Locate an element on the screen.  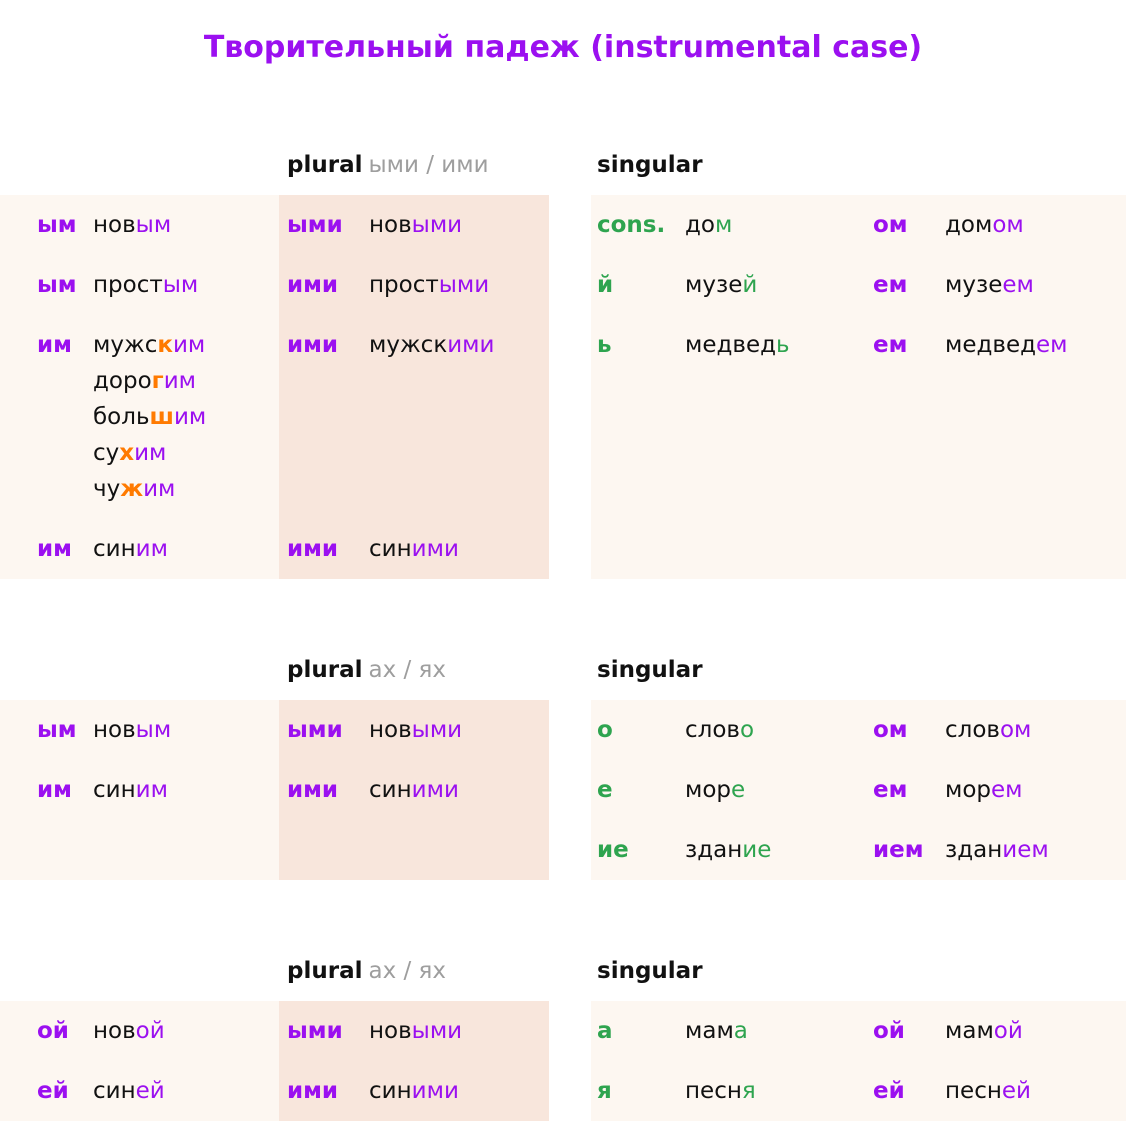
nominative-word: музей is located at coordinates (779, 285).